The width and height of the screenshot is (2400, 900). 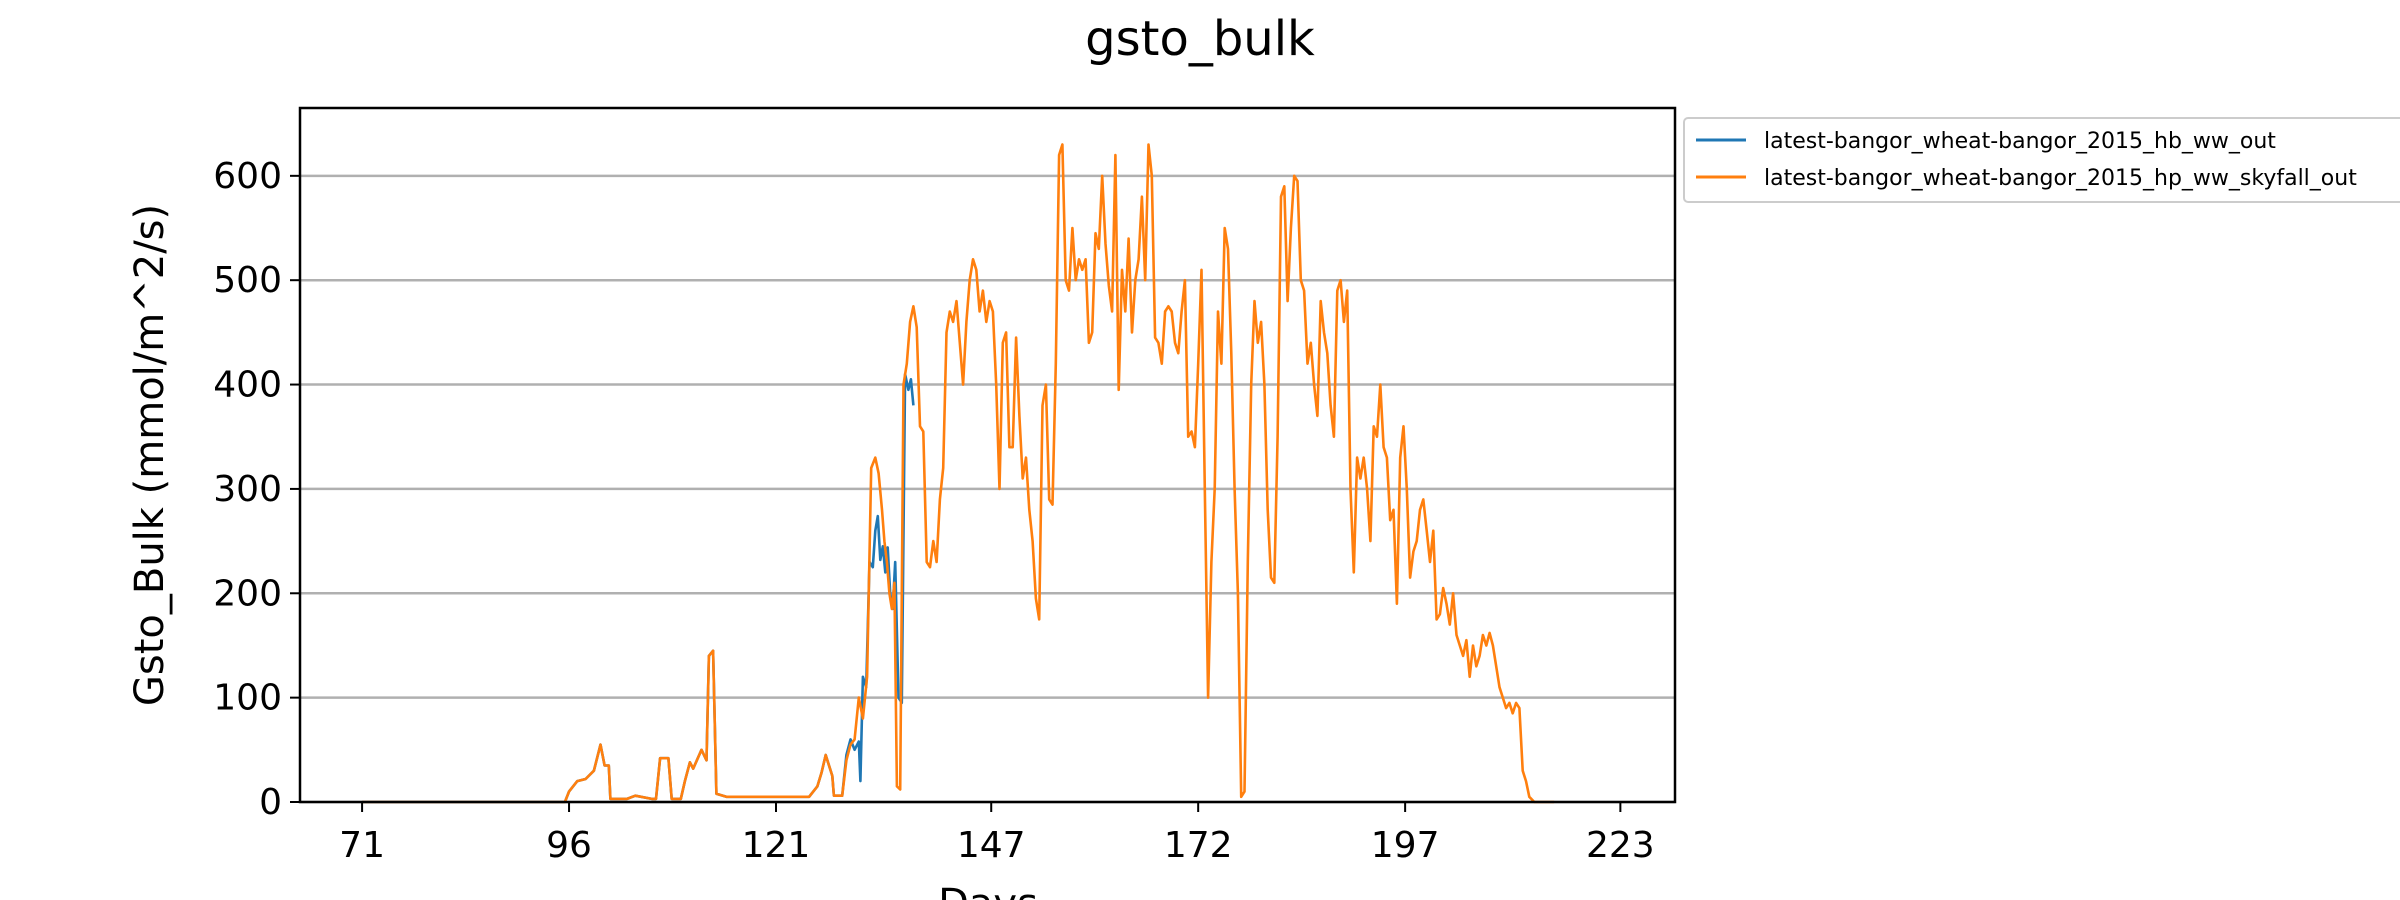 What do you see at coordinates (247, 176) in the screenshot?
I see `y-tick-label: 600` at bounding box center [247, 176].